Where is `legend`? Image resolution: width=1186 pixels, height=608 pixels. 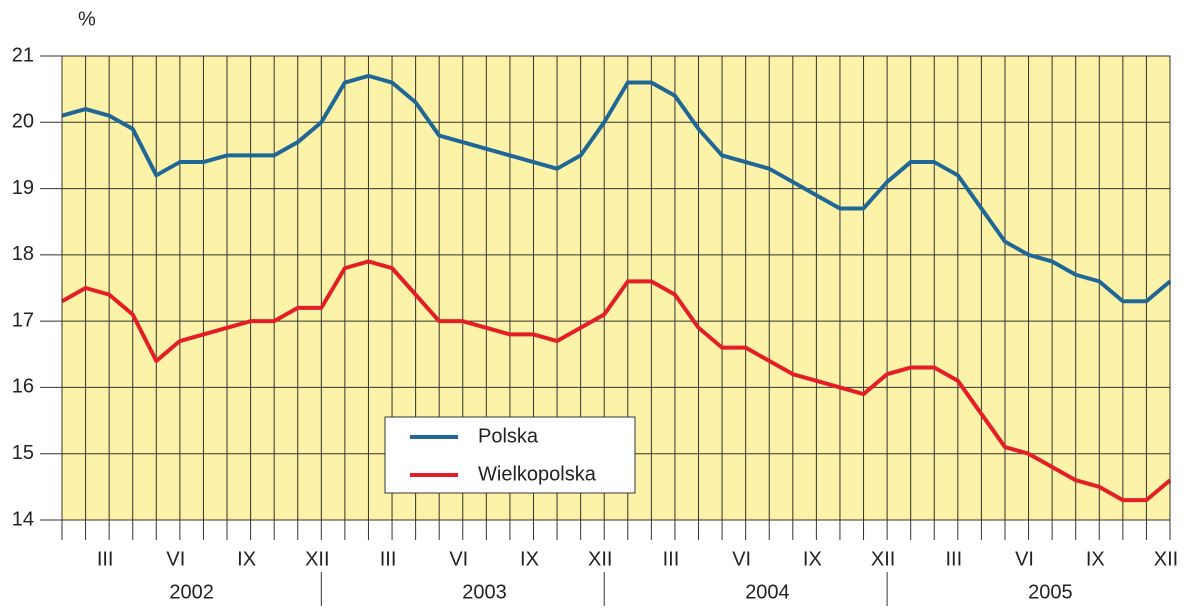
legend is located at coordinates (510, 455).